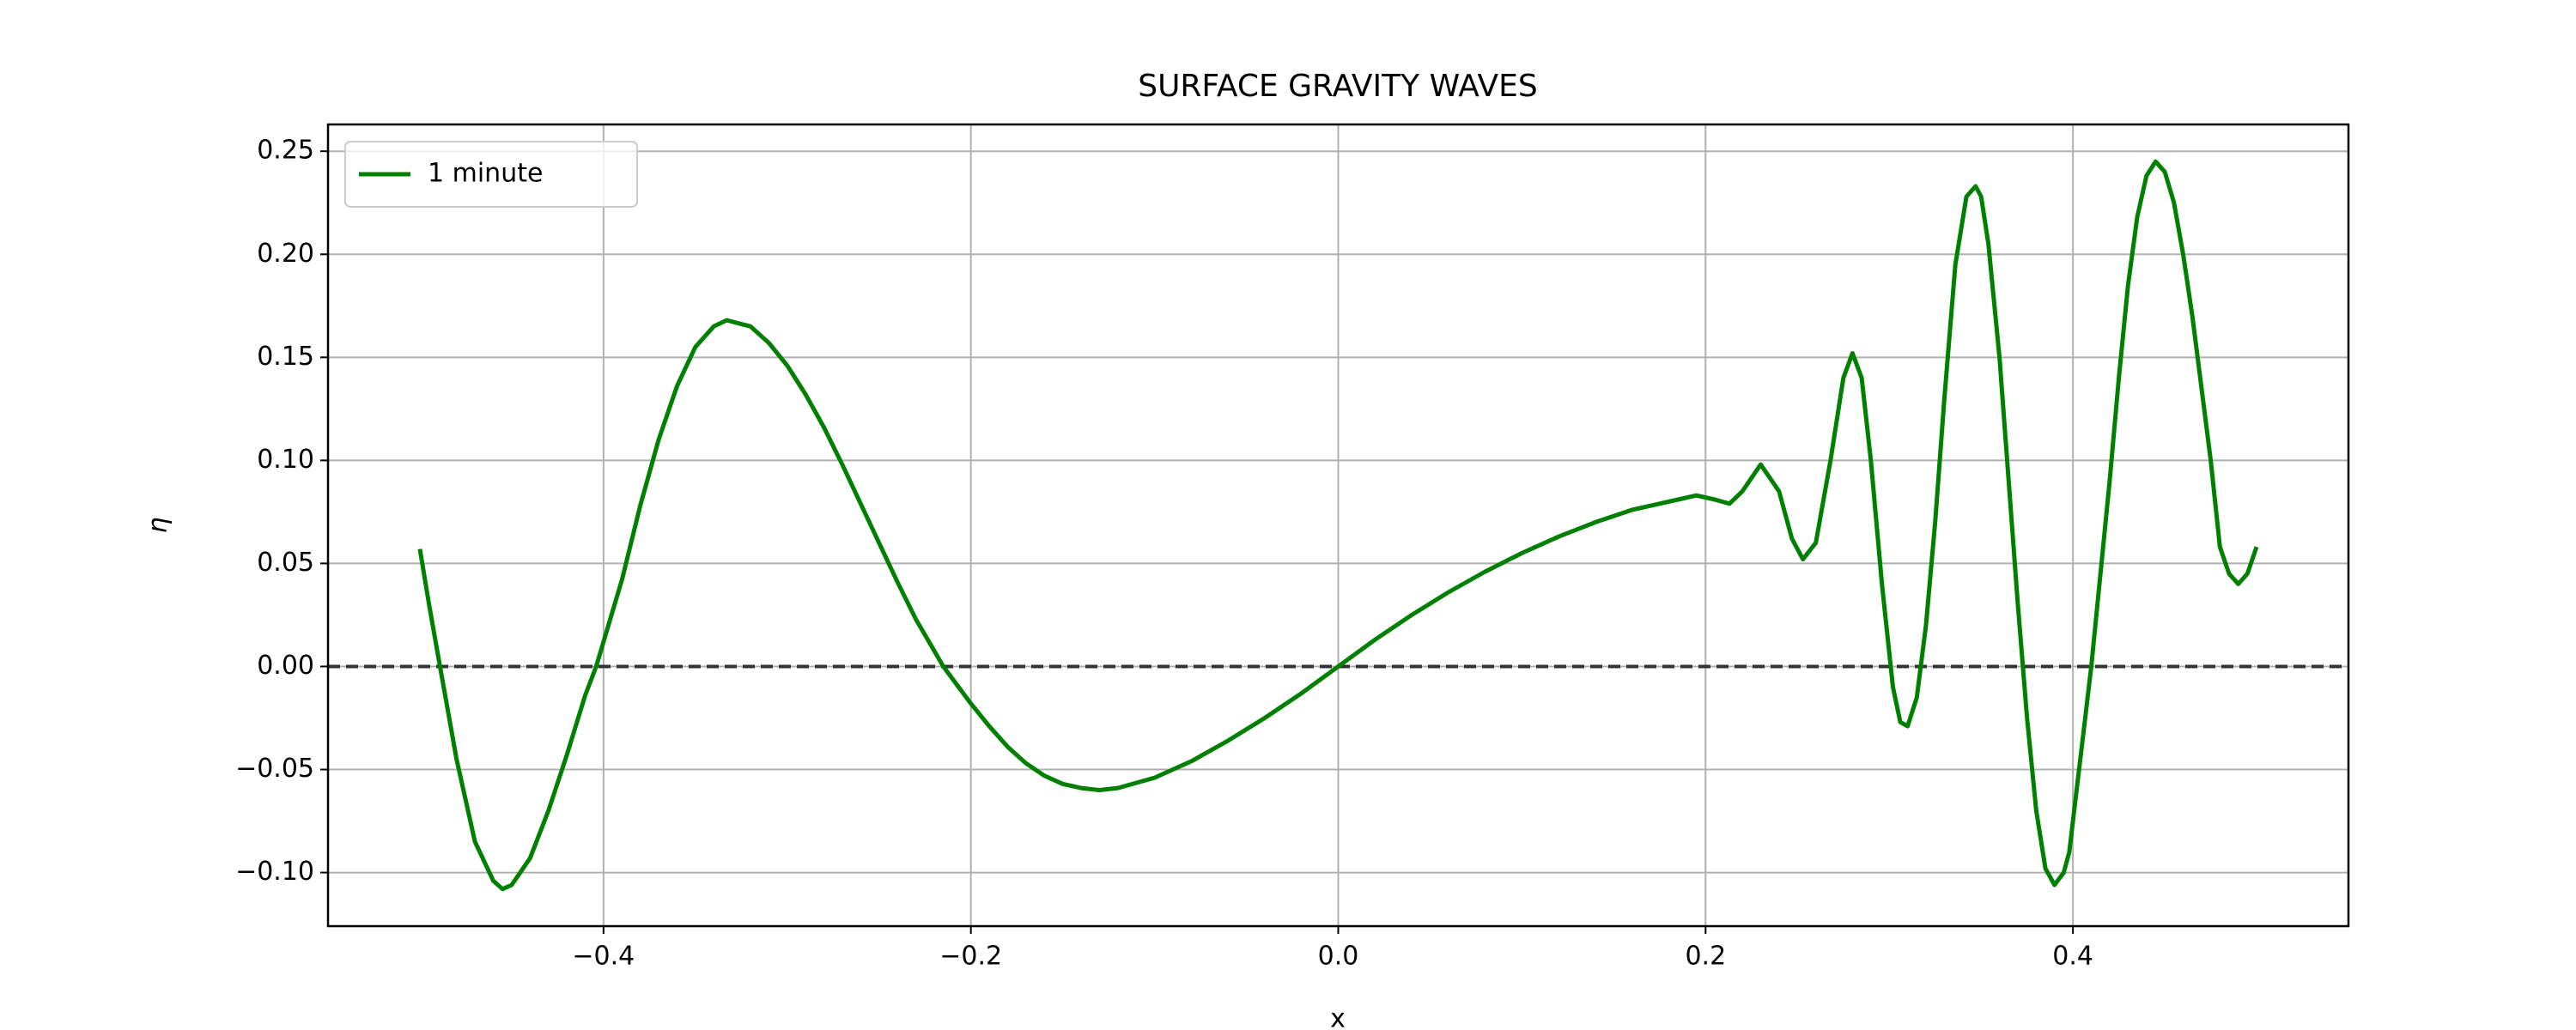 This screenshot has width=2576, height=1030. What do you see at coordinates (1338, 1017) in the screenshot?
I see `x-axis-label: x` at bounding box center [1338, 1017].